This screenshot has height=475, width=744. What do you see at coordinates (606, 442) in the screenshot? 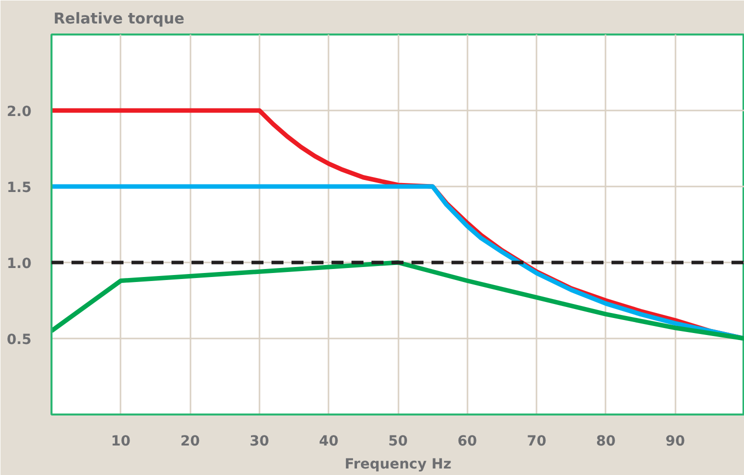
I see `x-tick-label: 80` at bounding box center [606, 442].